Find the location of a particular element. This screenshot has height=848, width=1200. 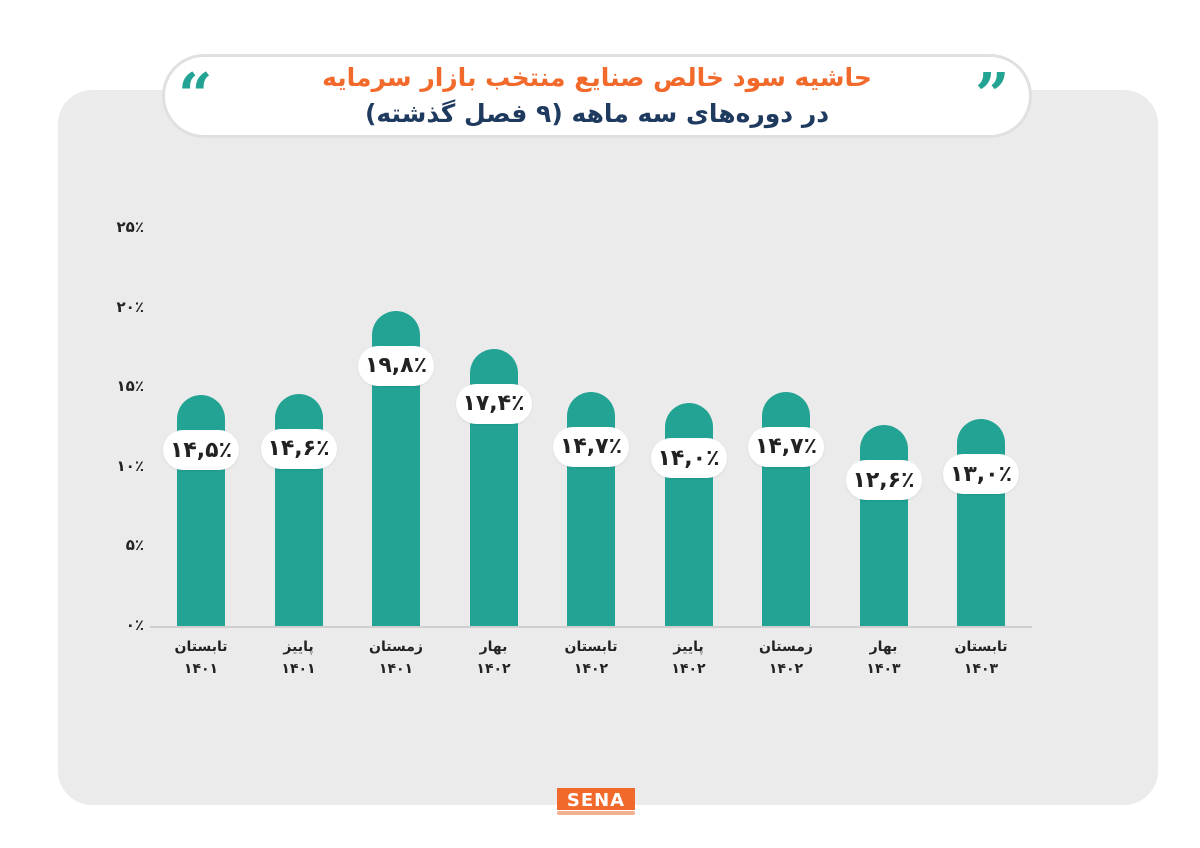

y-tick-label: ۲۵٪ is located at coordinates (130, 227).